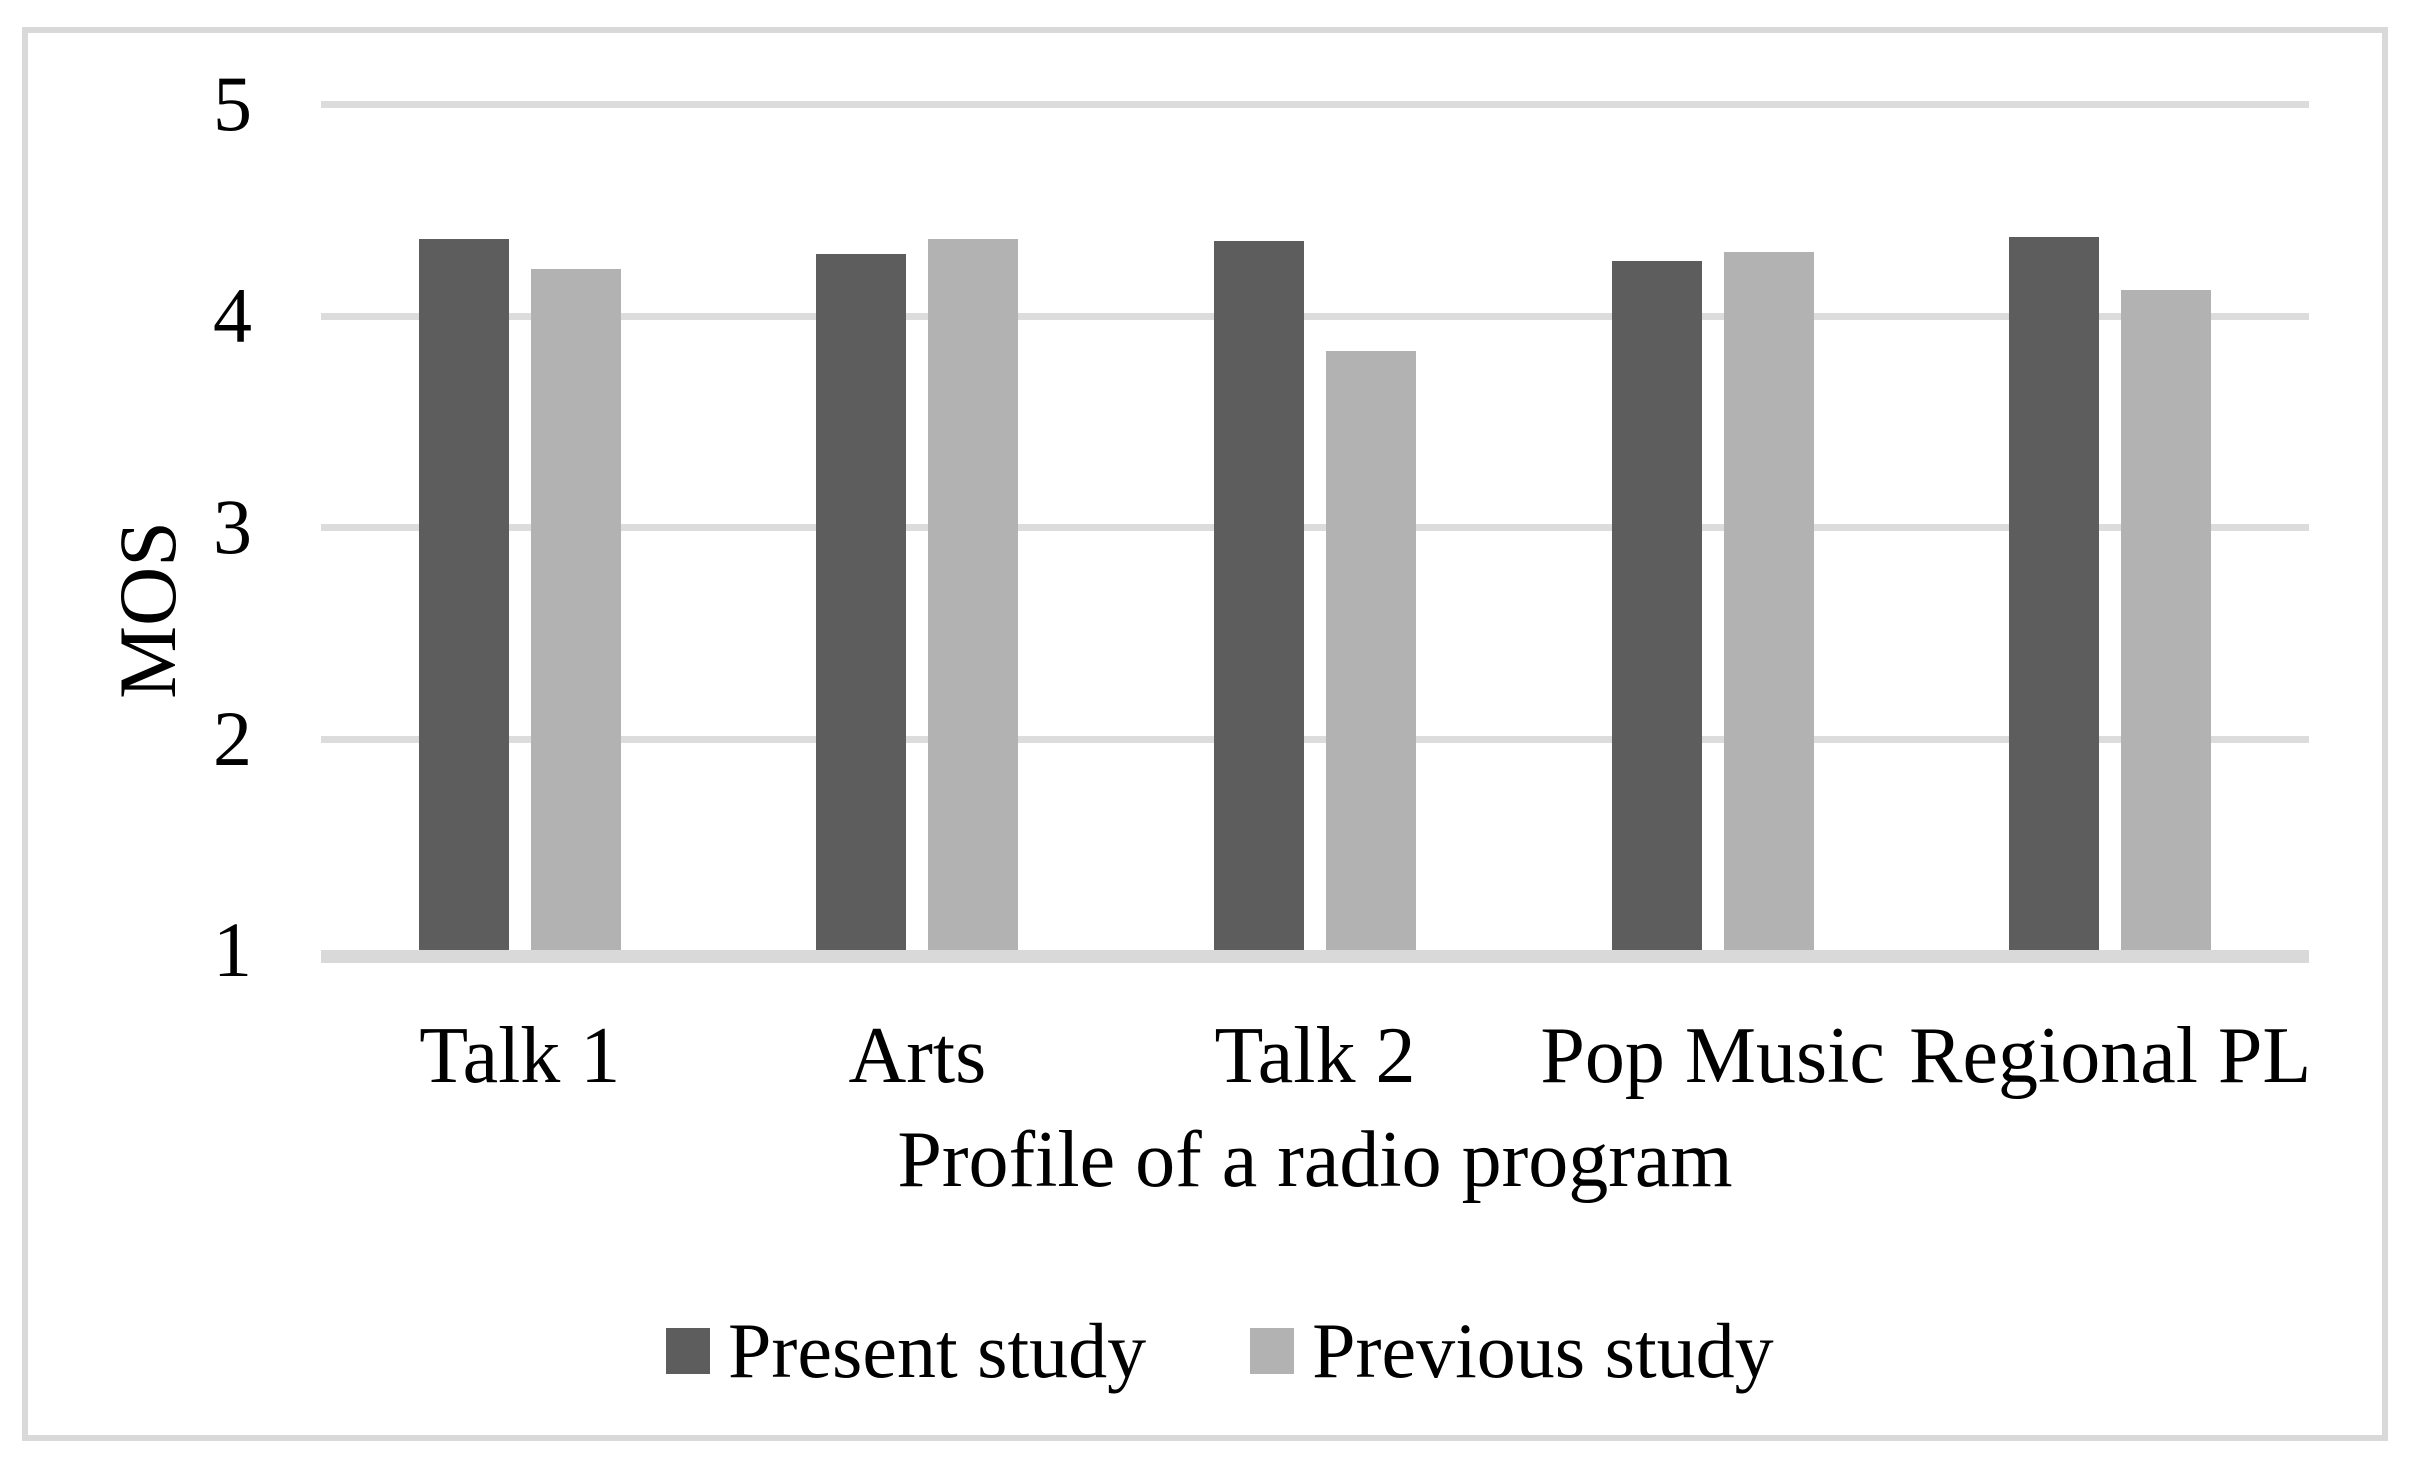  What do you see at coordinates (1220, 1351) in the screenshot?
I see `legend: Present study Previous study` at bounding box center [1220, 1351].